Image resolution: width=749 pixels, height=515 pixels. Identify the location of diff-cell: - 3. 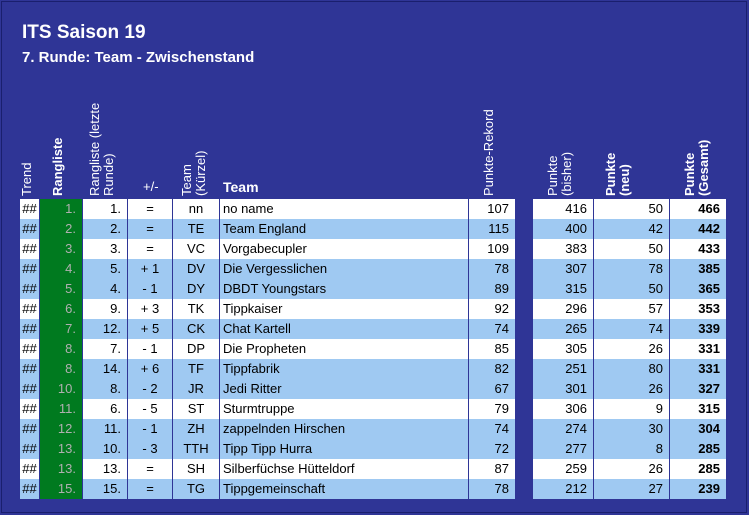
(150, 449).